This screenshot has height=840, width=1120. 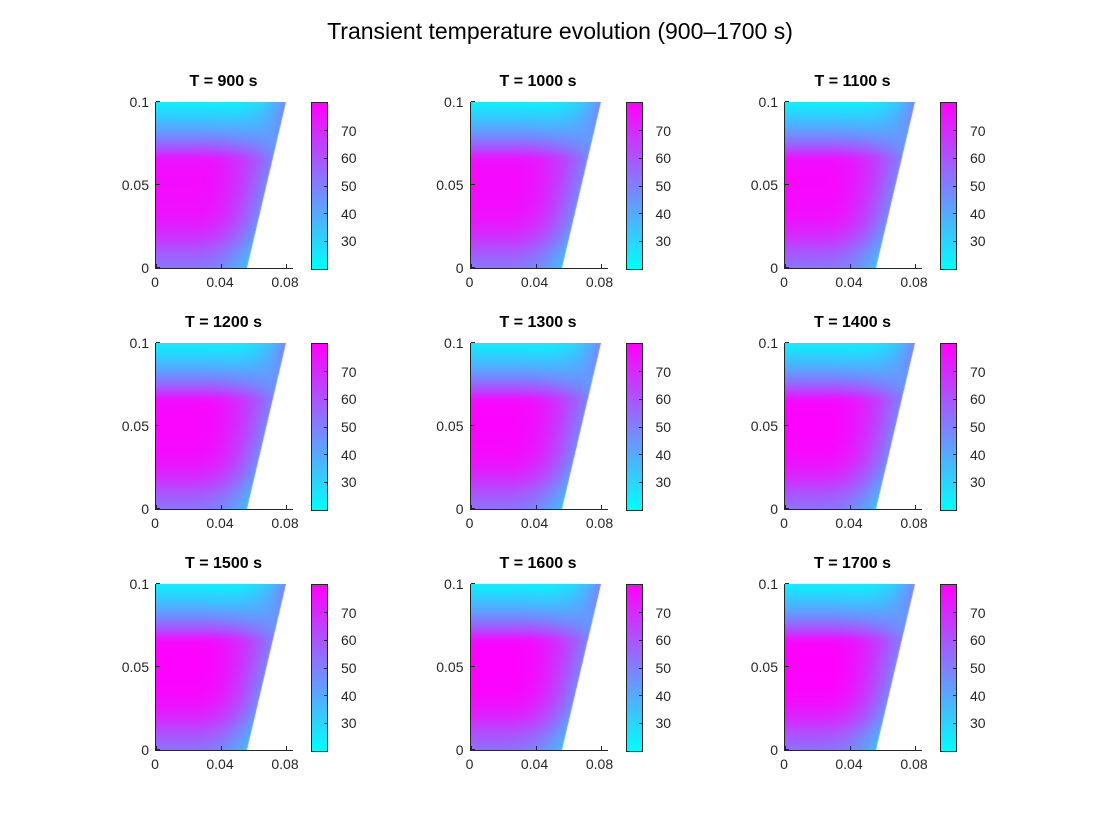 I want to click on subplot: T = 1200 s 0 0.04 0.08 0 0.05 0.1 70 60 50 40 30, so click(x=239, y=422).